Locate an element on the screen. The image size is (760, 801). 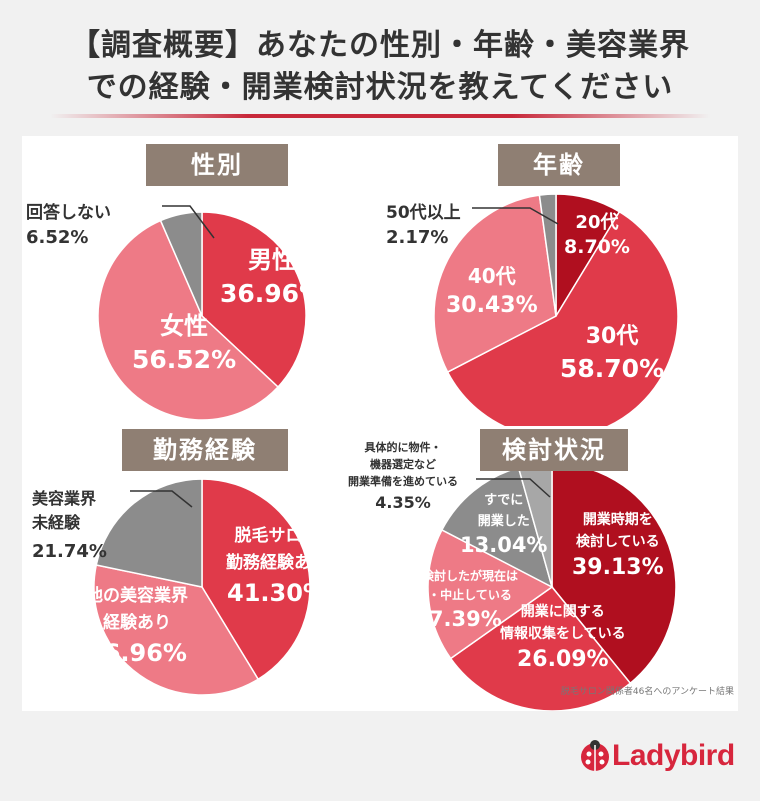
work-experience-pie-chart is located at coordinates (202, 587).